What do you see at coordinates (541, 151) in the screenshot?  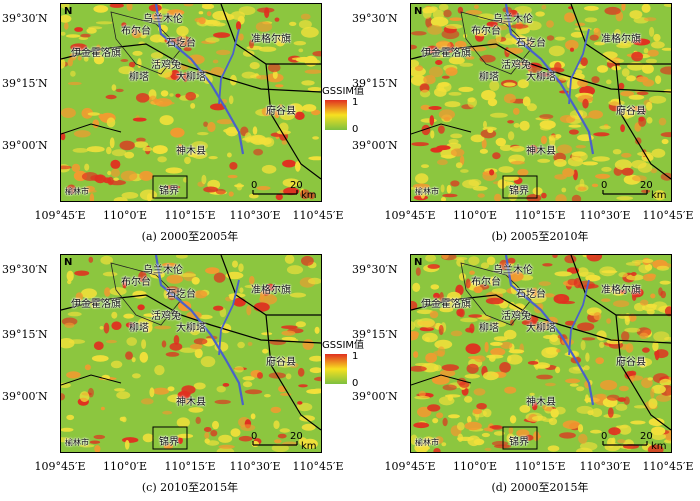 I see `place-label: 神木县` at bounding box center [541, 151].